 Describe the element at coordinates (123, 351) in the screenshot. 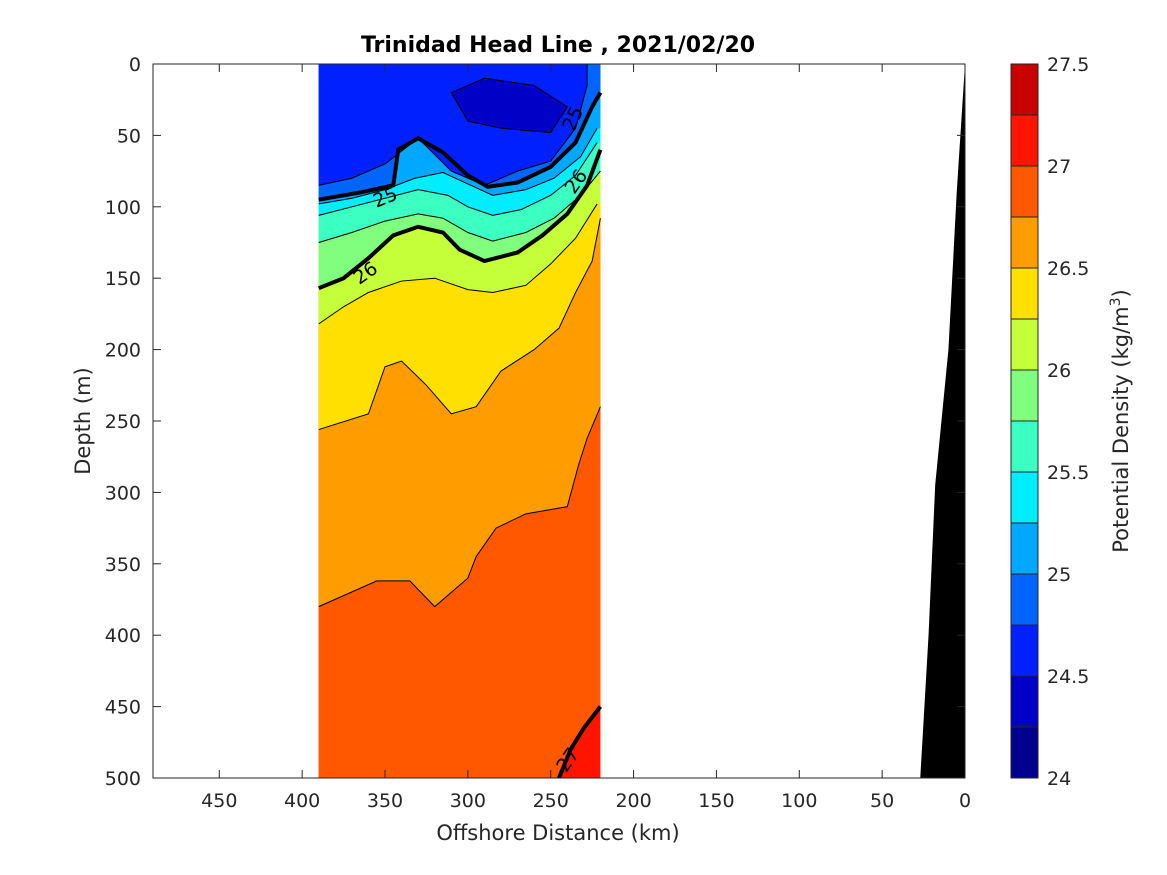

I see `y-tick-label: 200` at that location.